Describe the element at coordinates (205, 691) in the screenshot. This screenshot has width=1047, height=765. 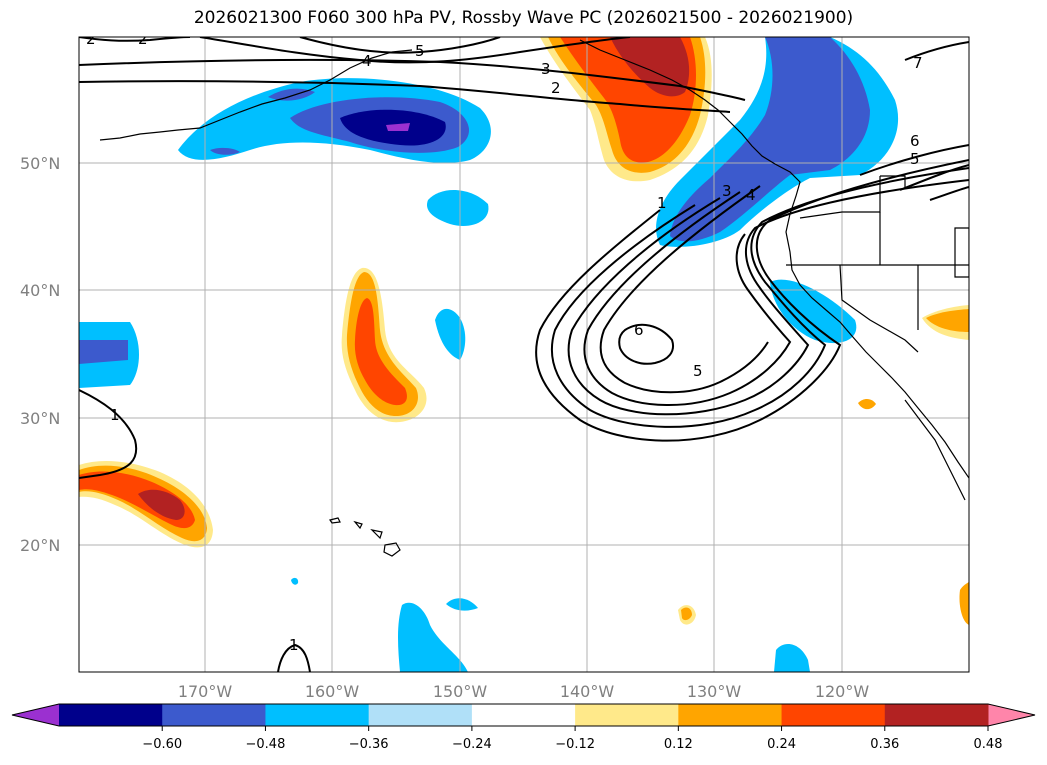
I see `lon-label: 170°W` at that location.